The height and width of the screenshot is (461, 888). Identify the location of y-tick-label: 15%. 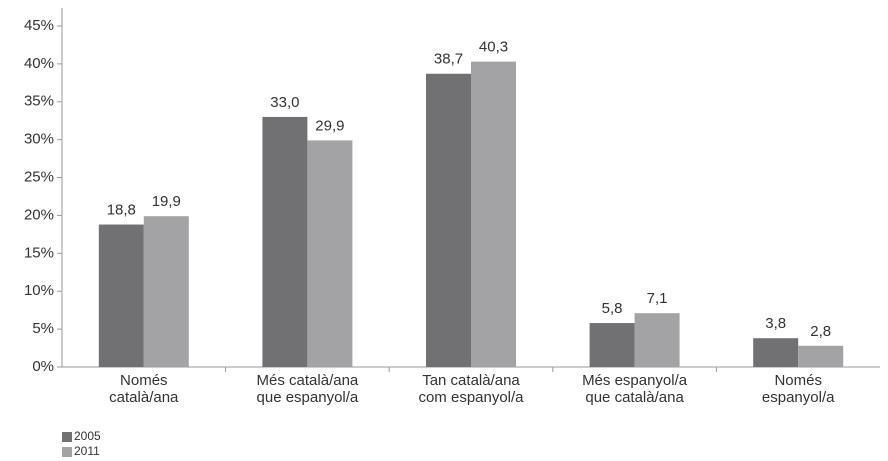
(39, 252).